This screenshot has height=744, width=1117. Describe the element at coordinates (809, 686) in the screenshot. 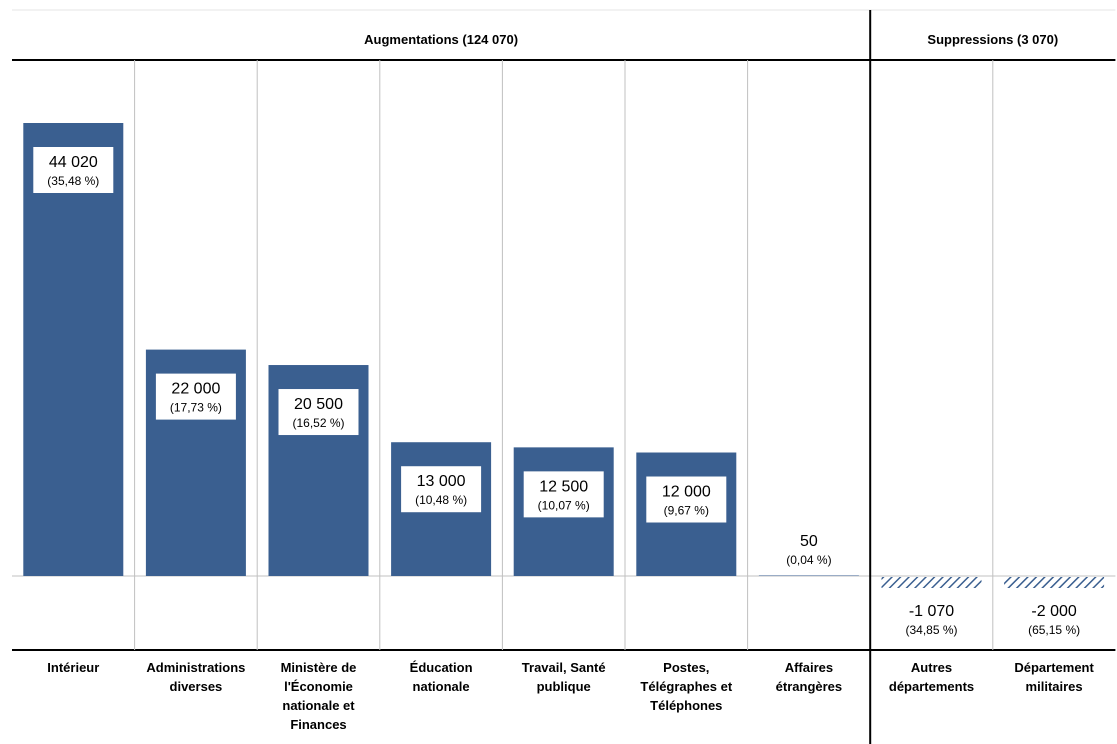

I see `category-label: étrangères` at that location.